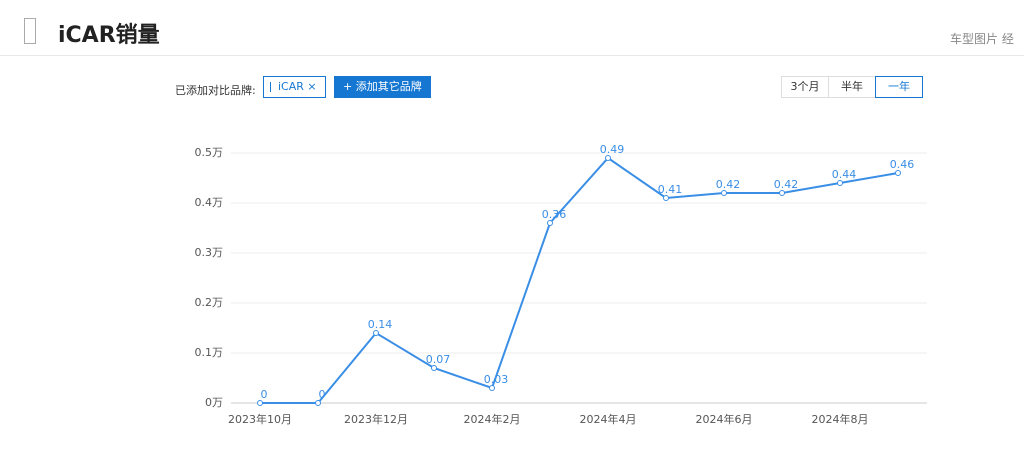 The image size is (1024, 464). What do you see at coordinates (724, 419) in the screenshot?
I see `x-tick-label: 2024年6月` at bounding box center [724, 419].